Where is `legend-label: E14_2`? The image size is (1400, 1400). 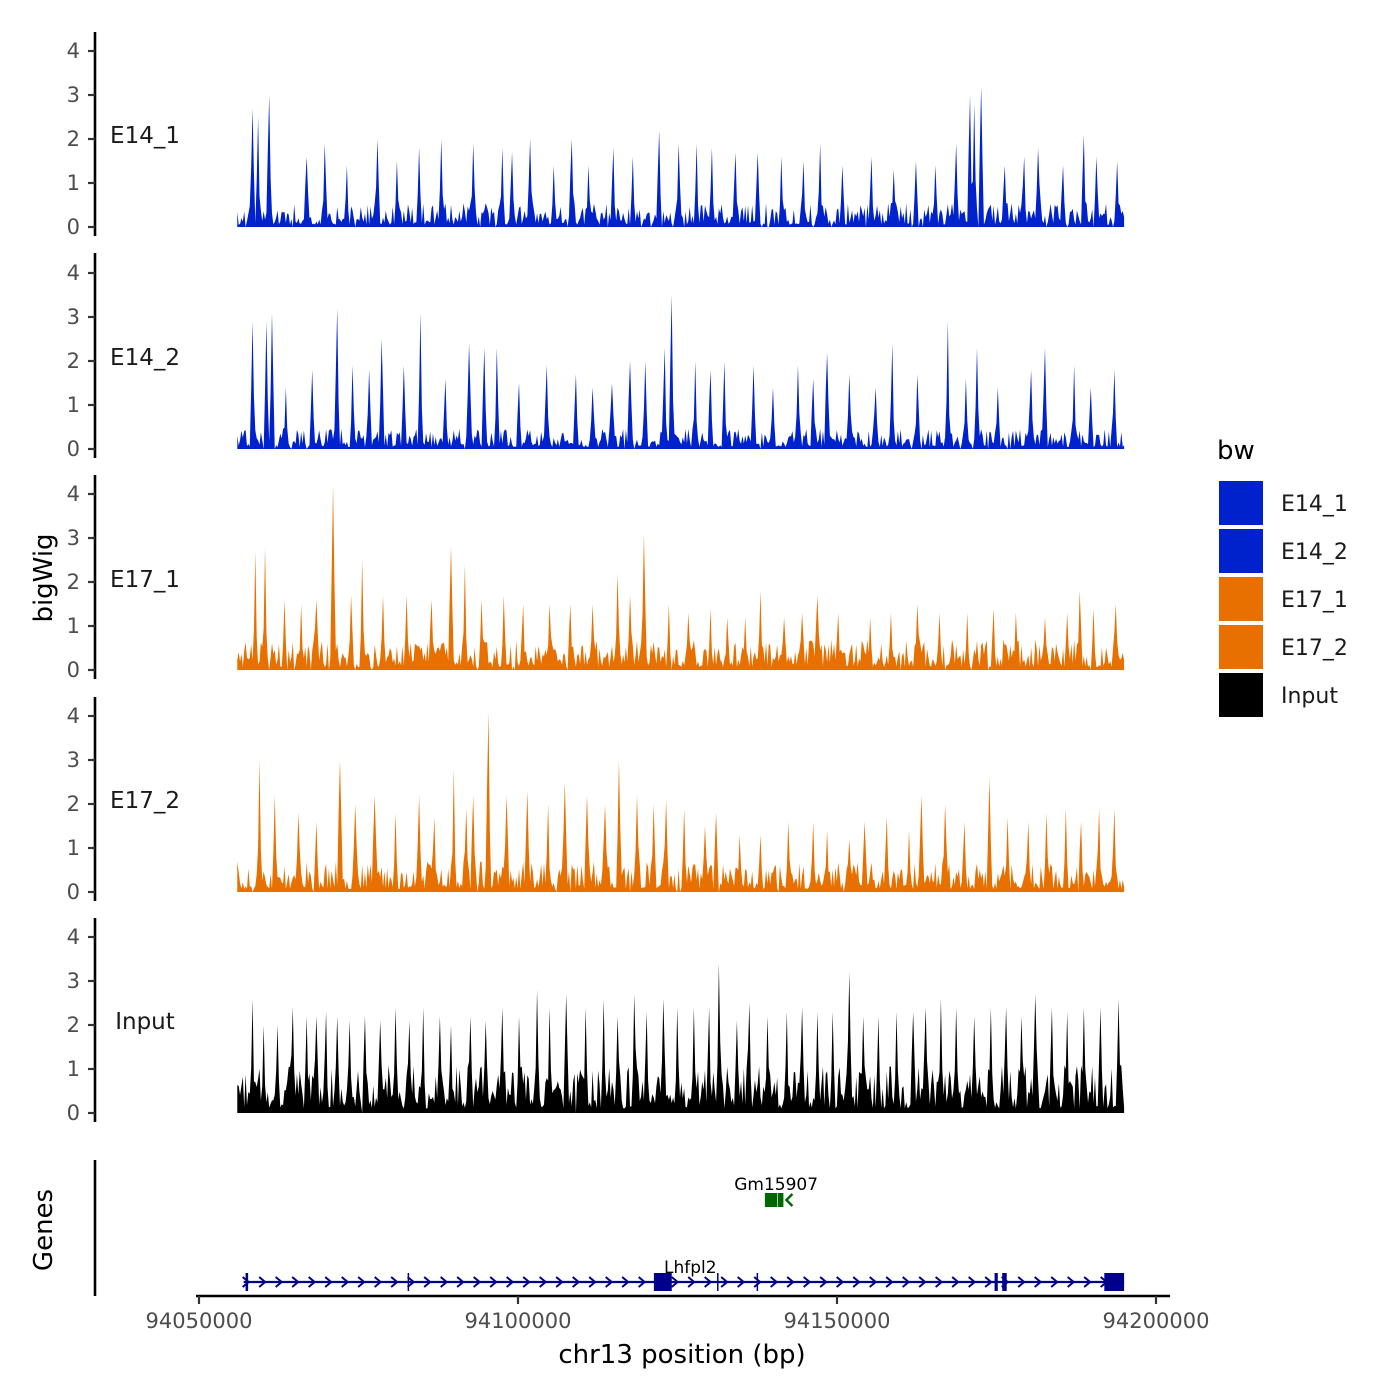 legend-label: E14_2 is located at coordinates (1314, 552).